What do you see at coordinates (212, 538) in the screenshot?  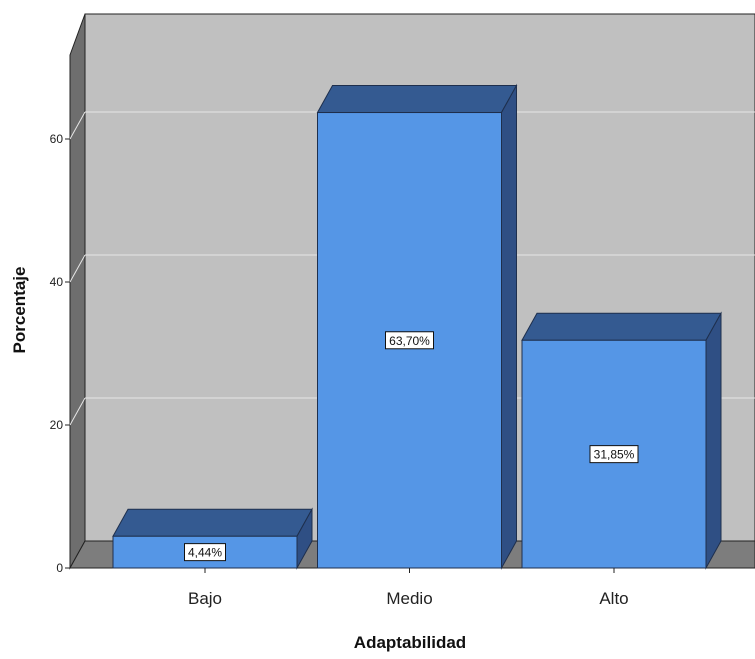 I see `bar-bajo: 4,44%` at bounding box center [212, 538].